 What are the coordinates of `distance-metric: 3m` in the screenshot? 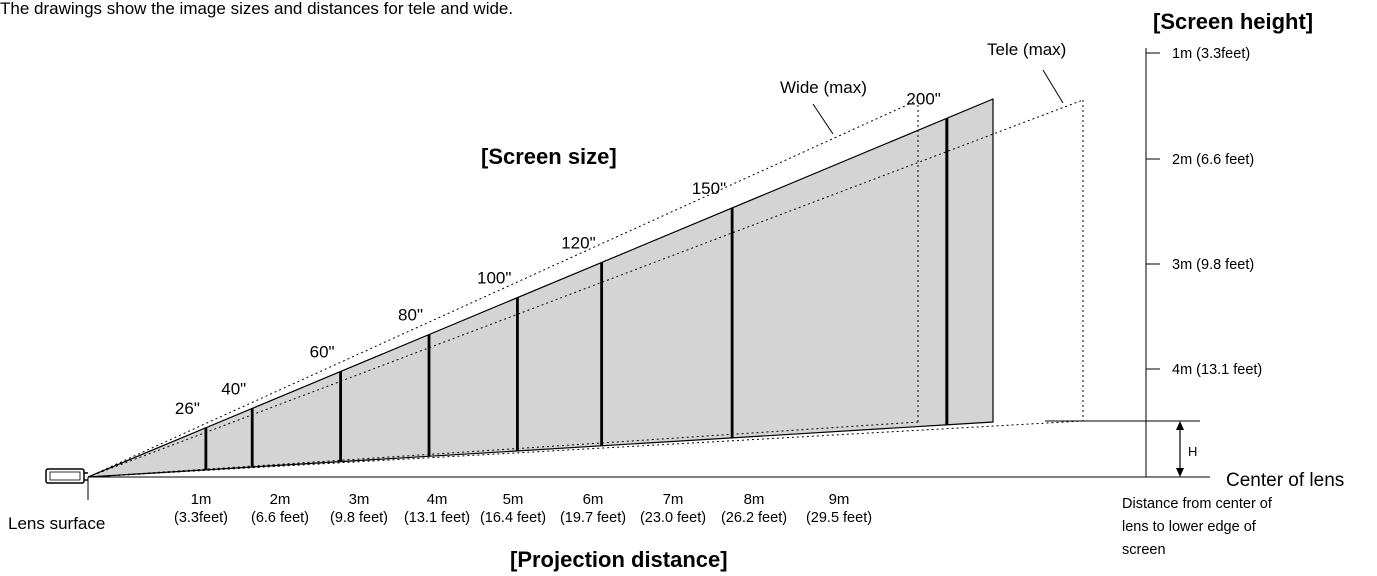 It's located at (359, 499).